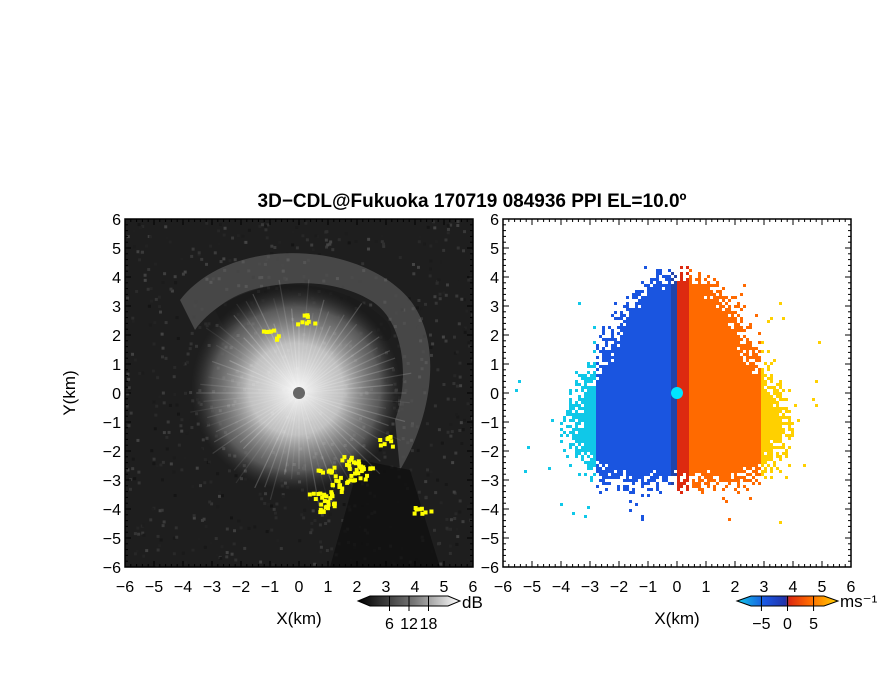  What do you see at coordinates (472, 602) in the screenshot?
I see `reflectivity-colorbar-unit: dB` at bounding box center [472, 602].